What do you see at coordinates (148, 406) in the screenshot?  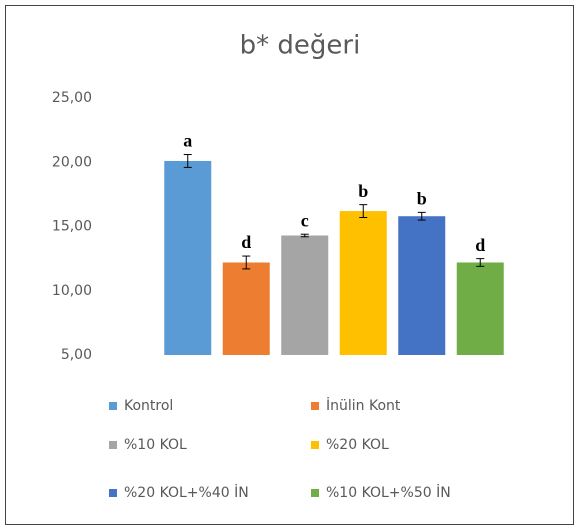 I see `legend-label: Kontrol` at bounding box center [148, 406].